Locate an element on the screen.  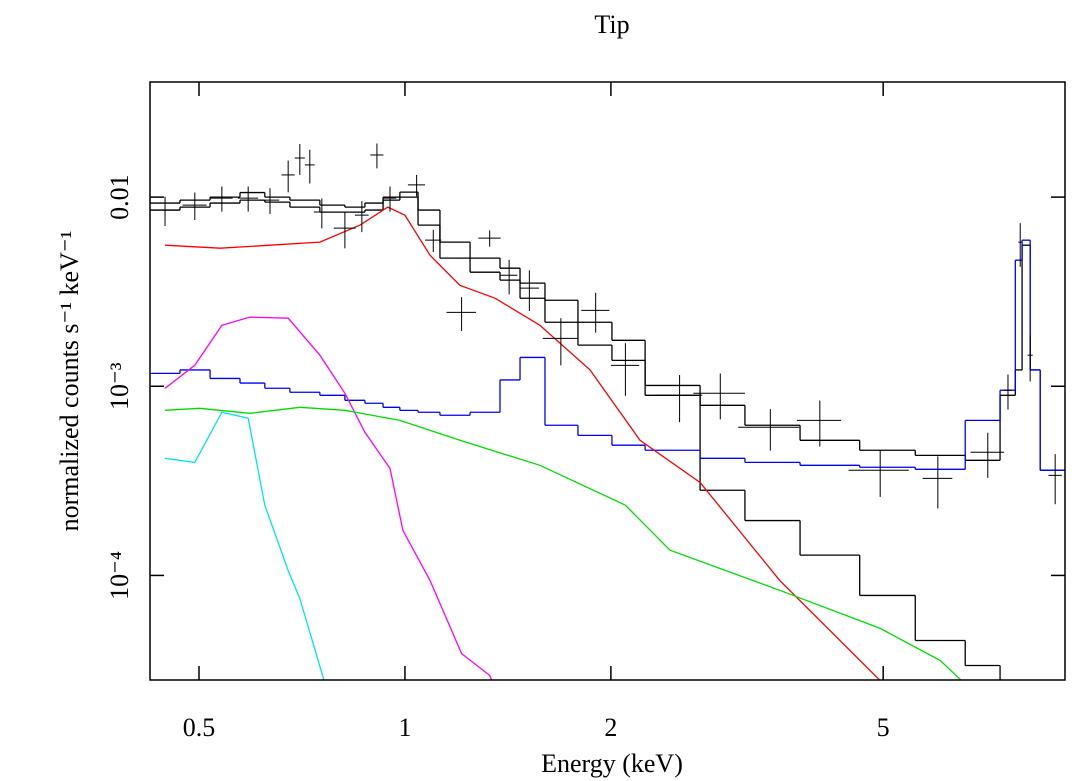
x-tick-label: 0.5 is located at coordinates (199, 727).